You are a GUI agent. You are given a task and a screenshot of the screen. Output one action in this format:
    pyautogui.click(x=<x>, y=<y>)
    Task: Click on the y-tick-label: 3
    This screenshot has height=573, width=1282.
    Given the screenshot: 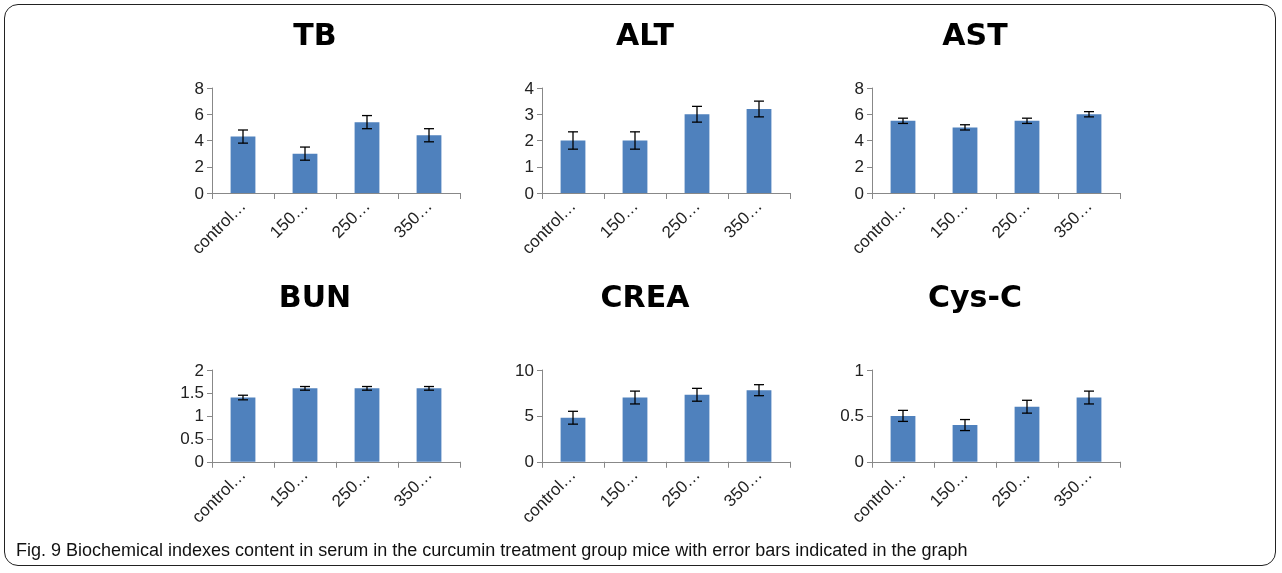 What is the action you would take?
    pyautogui.click(x=529, y=114)
    